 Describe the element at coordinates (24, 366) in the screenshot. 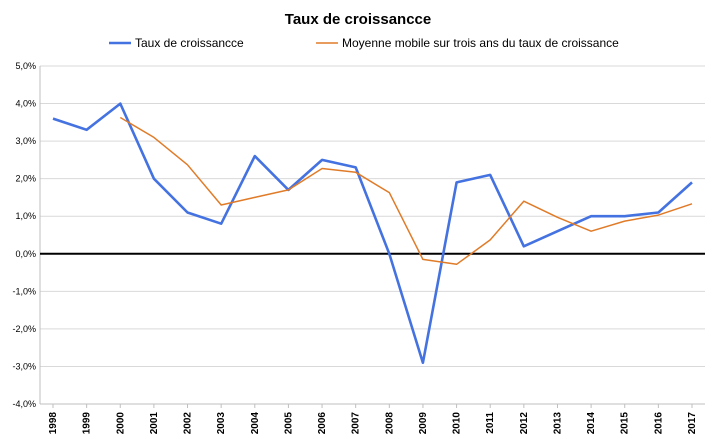

I see `y-tick-label: -3,0%` at that location.